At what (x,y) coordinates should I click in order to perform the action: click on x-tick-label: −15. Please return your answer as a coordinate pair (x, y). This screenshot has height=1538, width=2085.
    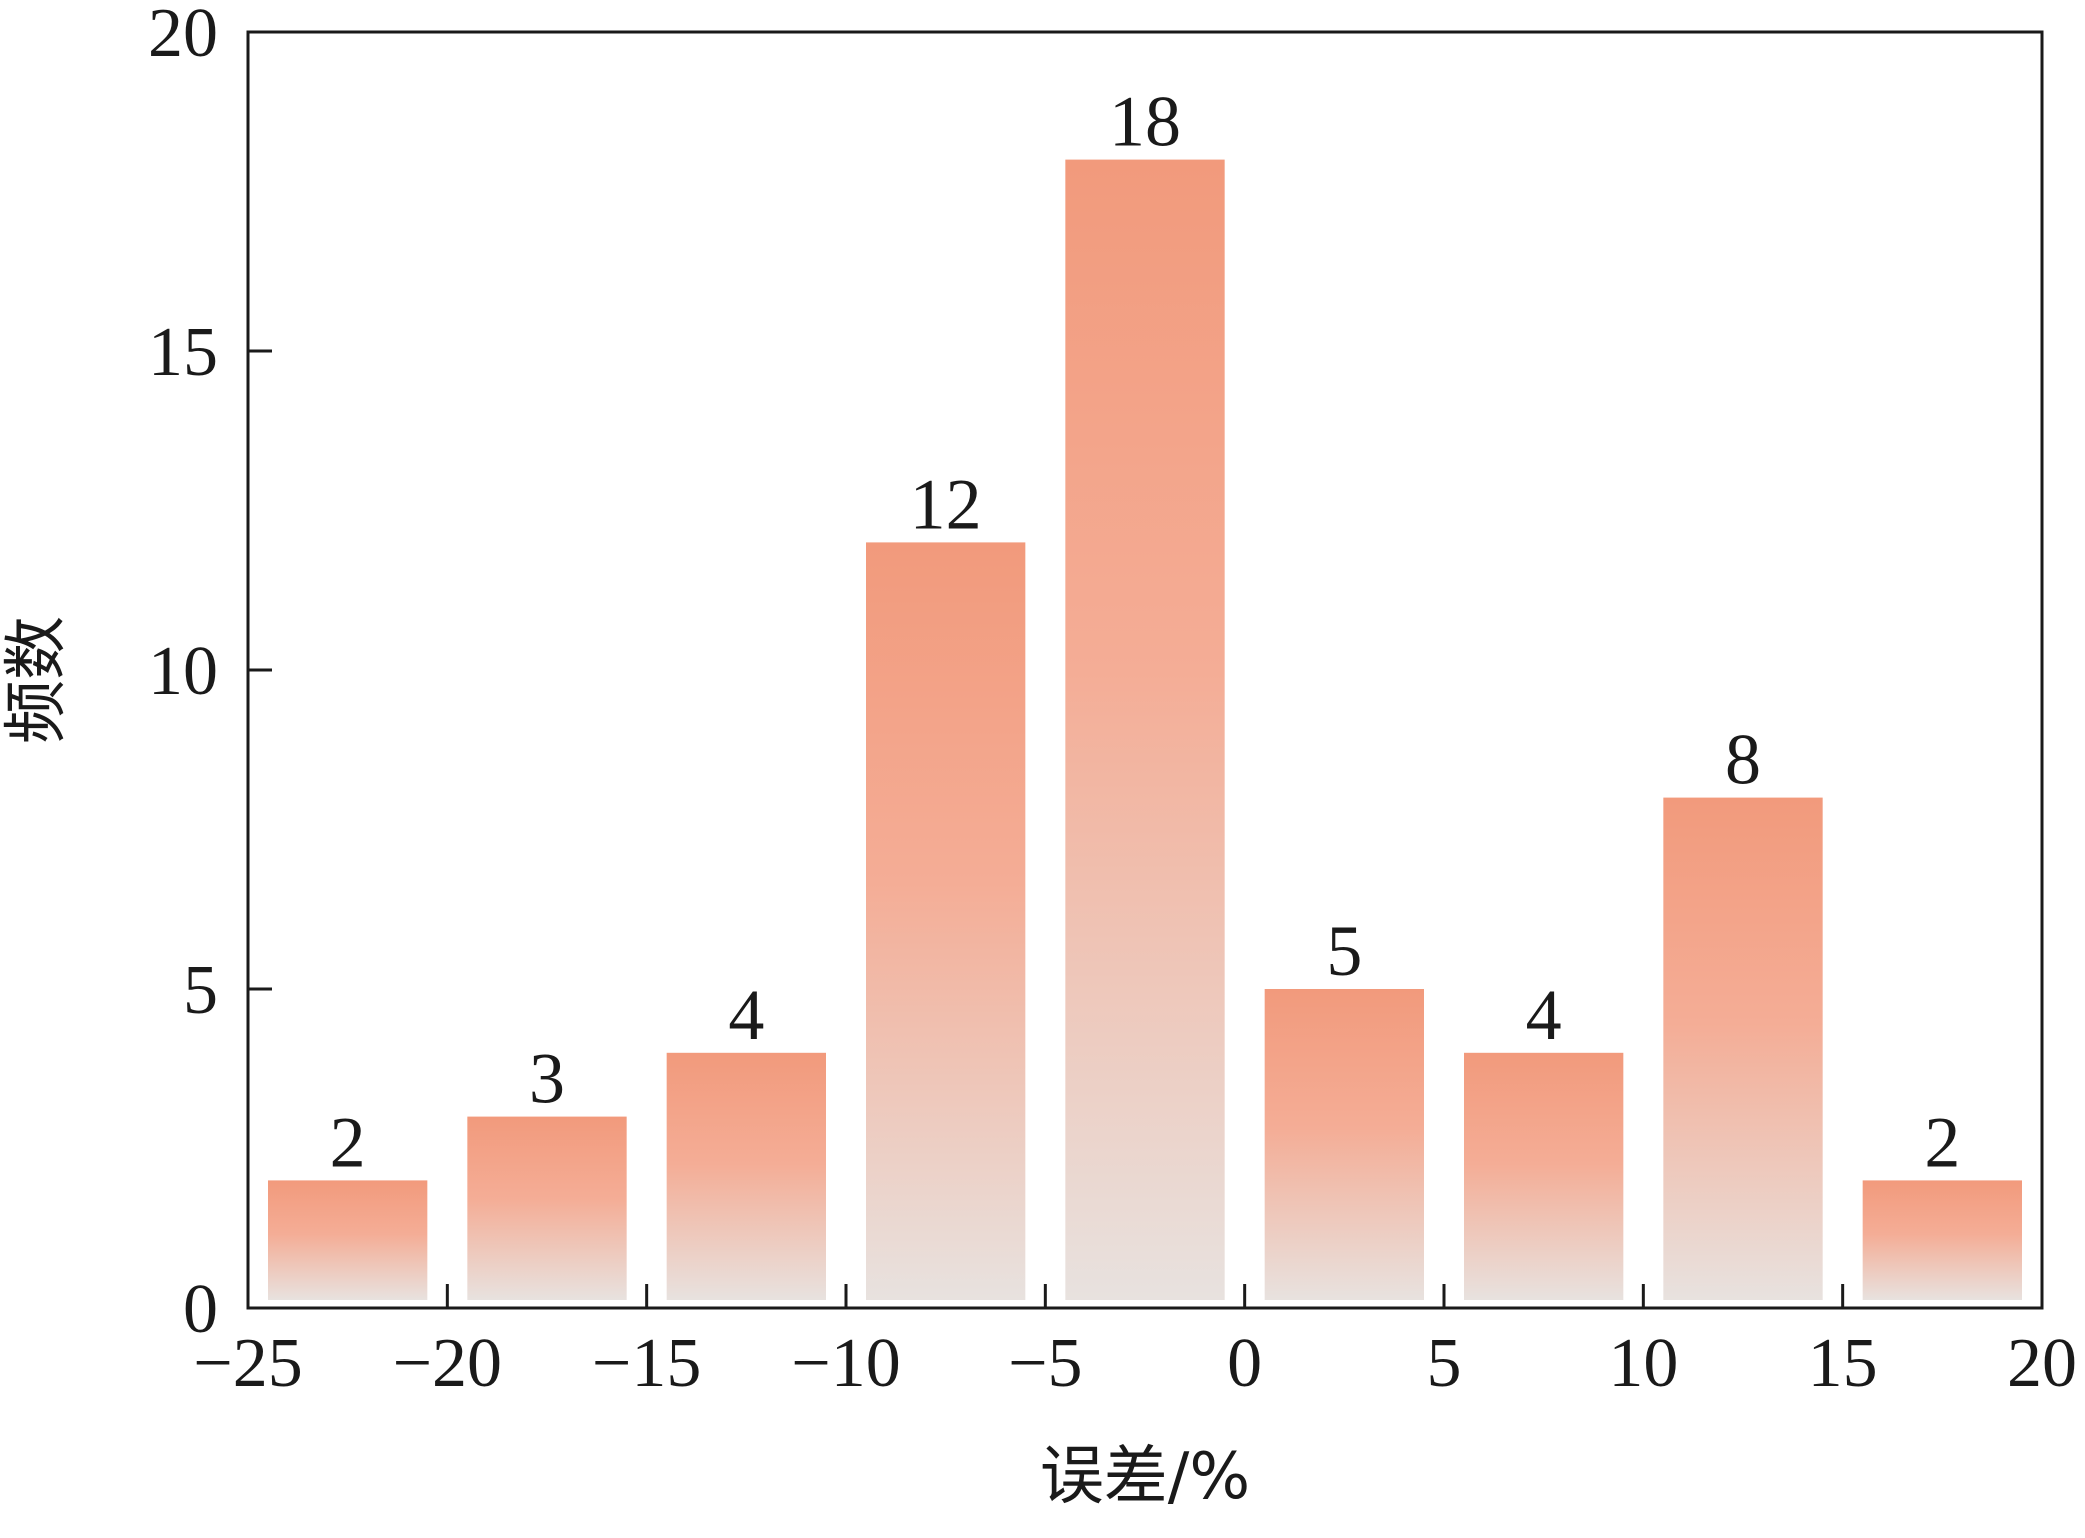
    Looking at the image, I should click on (646, 1363).